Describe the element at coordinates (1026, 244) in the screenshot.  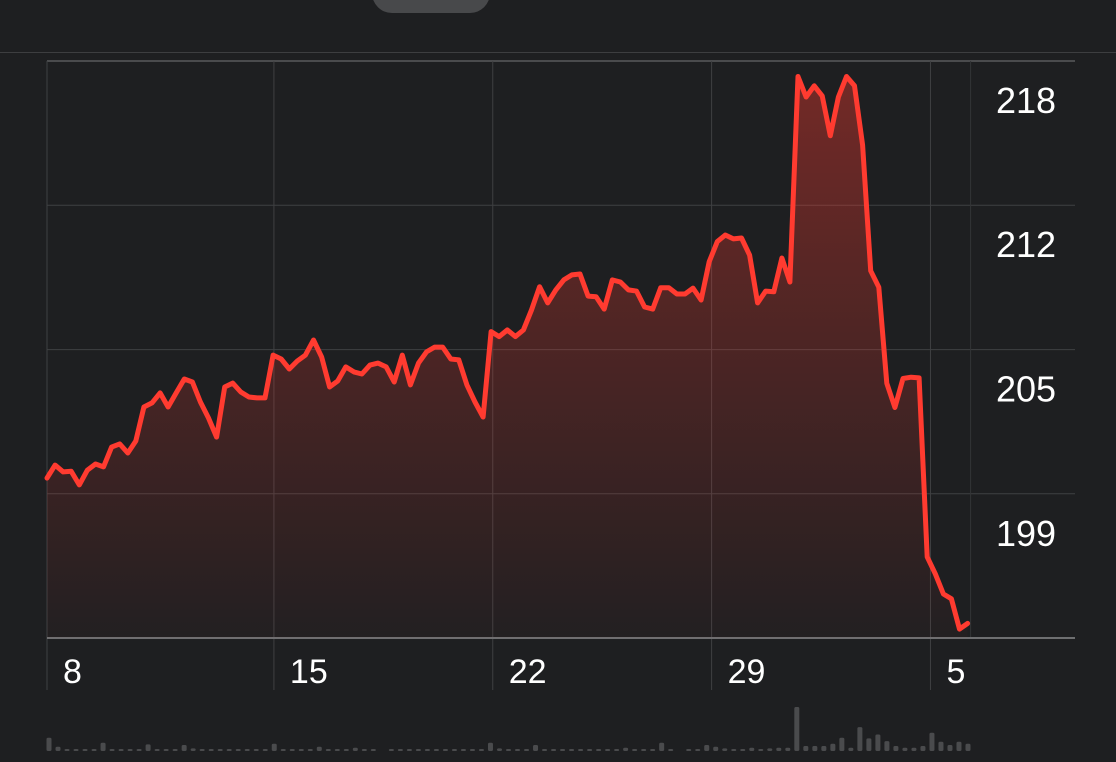
I see `y-axis-label: 212` at that location.